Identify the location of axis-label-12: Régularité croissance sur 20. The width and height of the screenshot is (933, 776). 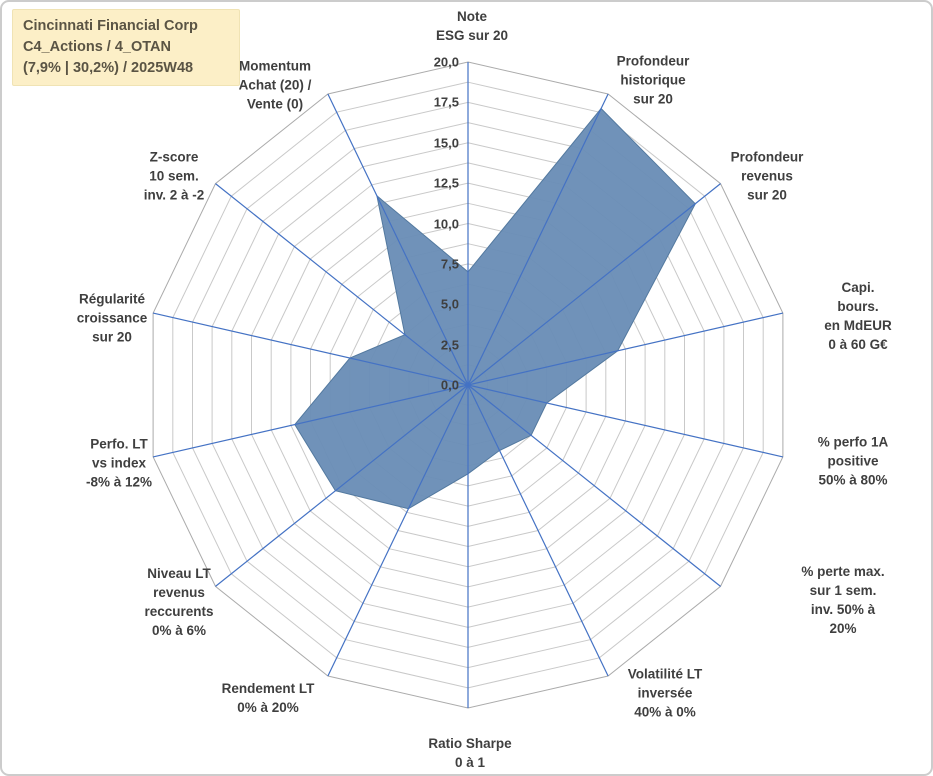
(112, 318).